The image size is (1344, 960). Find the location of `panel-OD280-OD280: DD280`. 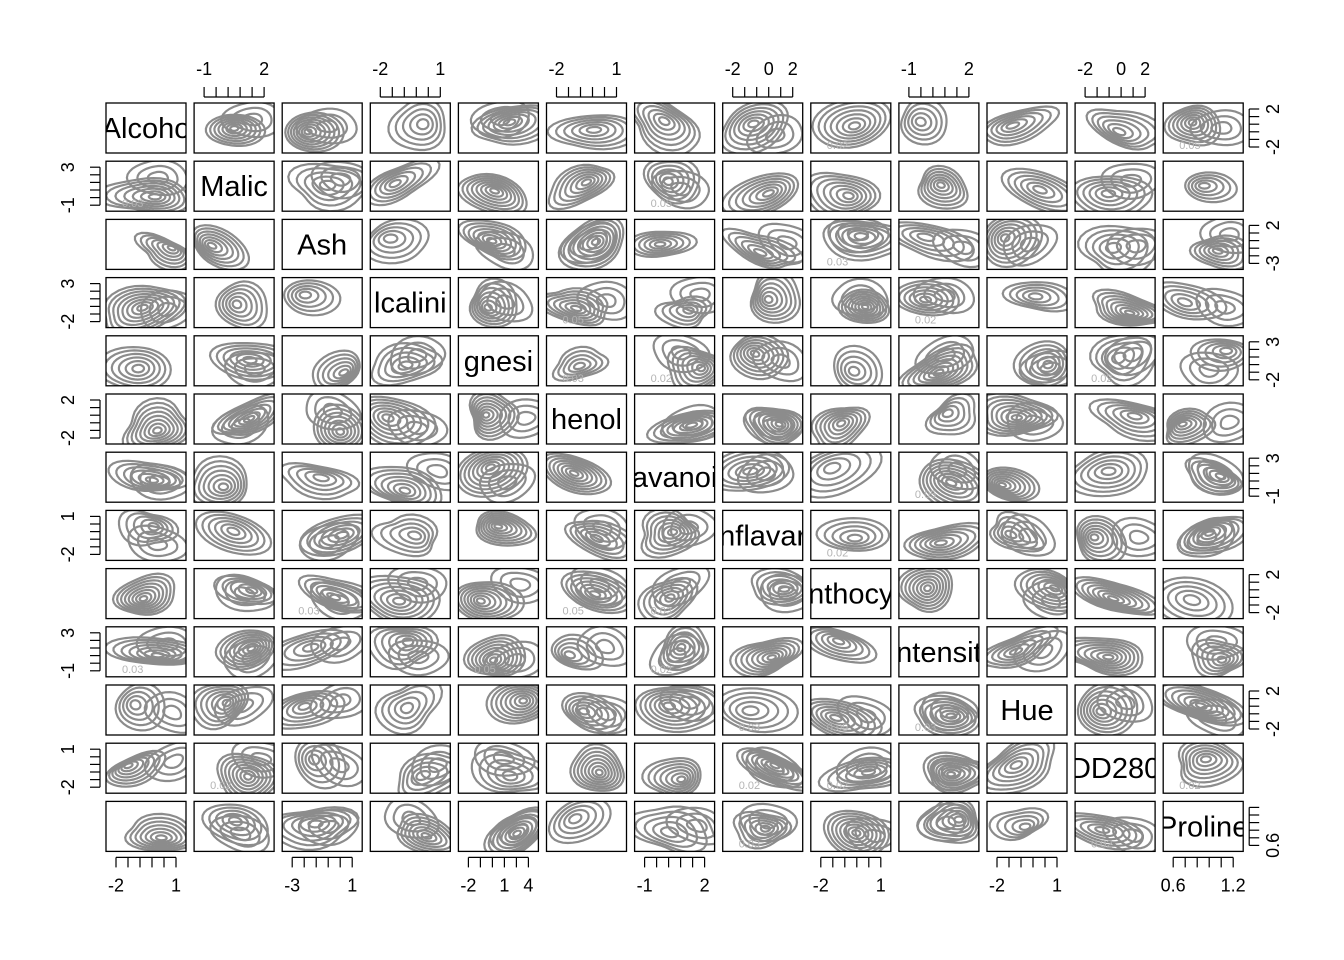

panel-OD280-OD280: DD280 is located at coordinates (1115, 768).